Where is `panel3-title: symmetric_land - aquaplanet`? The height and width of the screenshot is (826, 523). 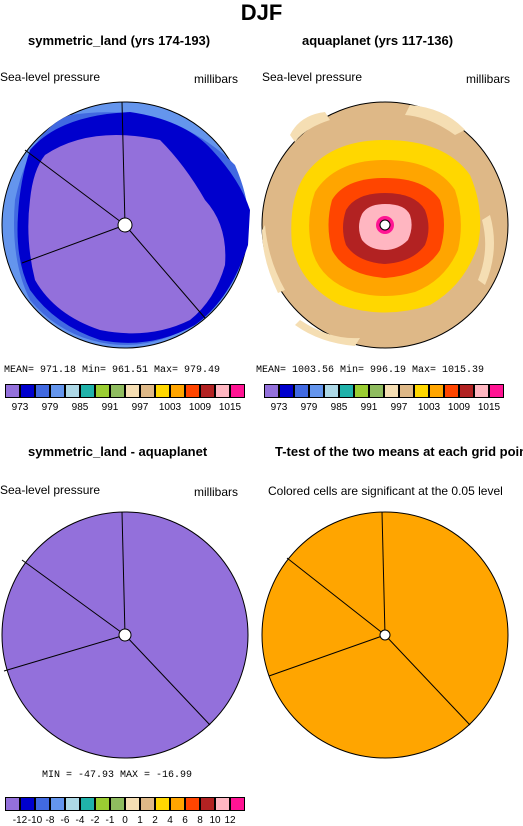 panel3-title: symmetric_land - aquaplanet is located at coordinates (118, 451).